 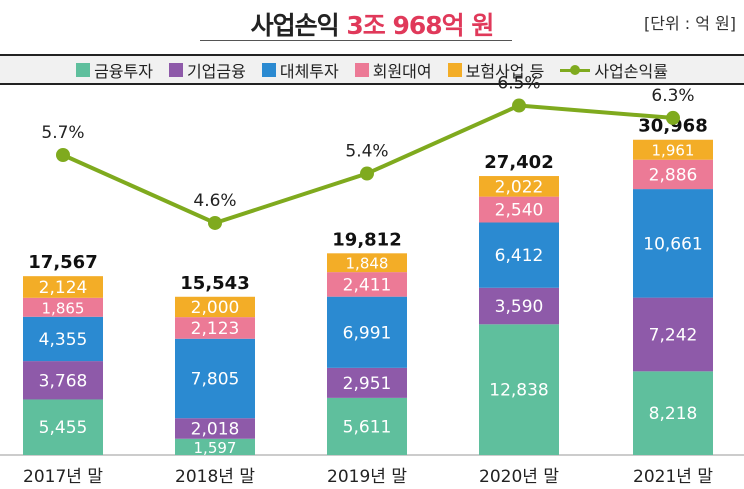 I want to click on x-tick-label: 2017년 말, so click(x=63, y=477).